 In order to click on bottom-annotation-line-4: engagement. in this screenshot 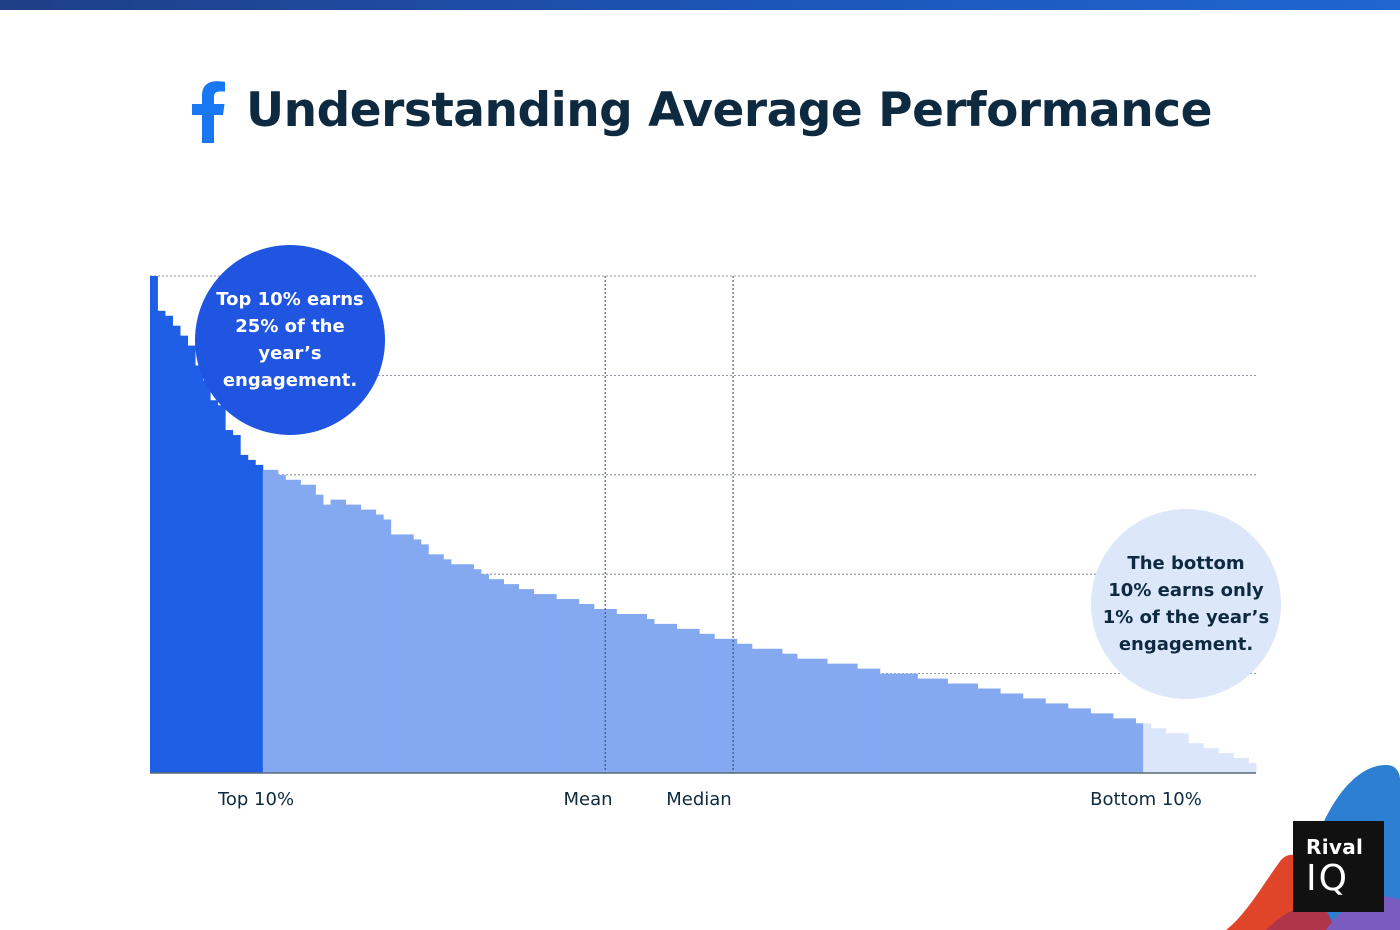, I will do `click(1186, 644)`.